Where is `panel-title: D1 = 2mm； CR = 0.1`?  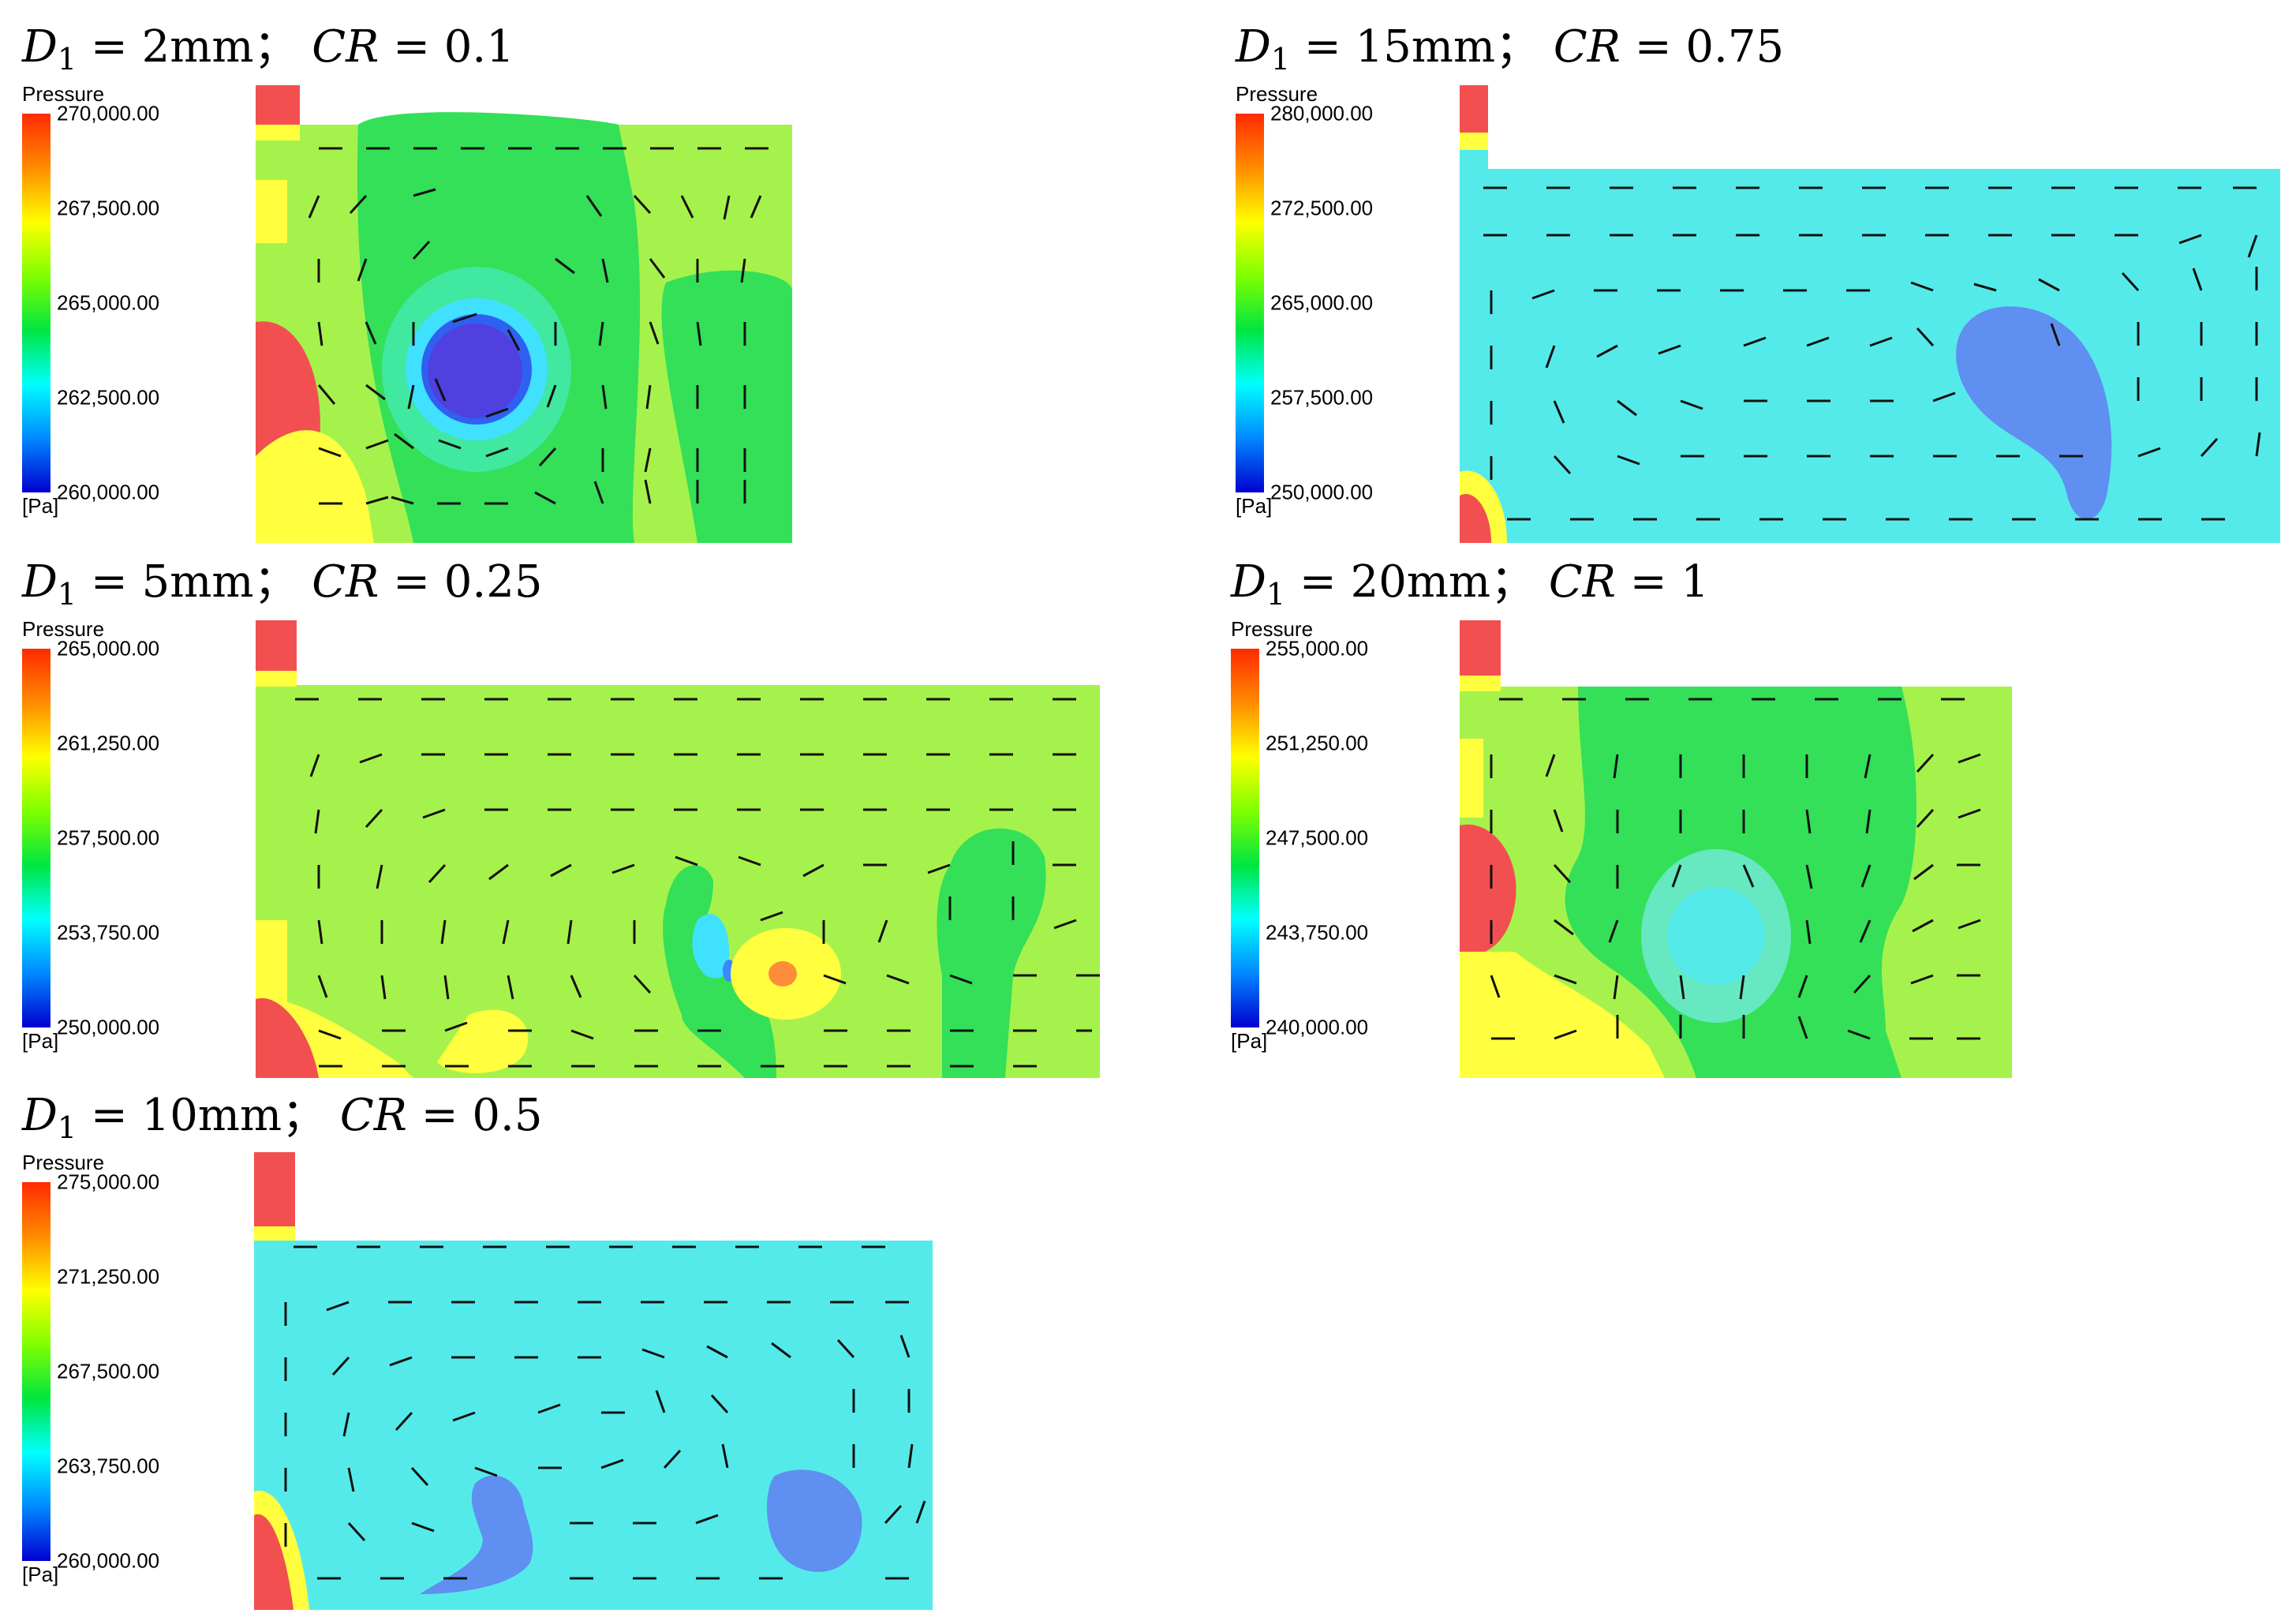
panel-title: D1 = 2mm； CR = 0.1 is located at coordinates (268, 49).